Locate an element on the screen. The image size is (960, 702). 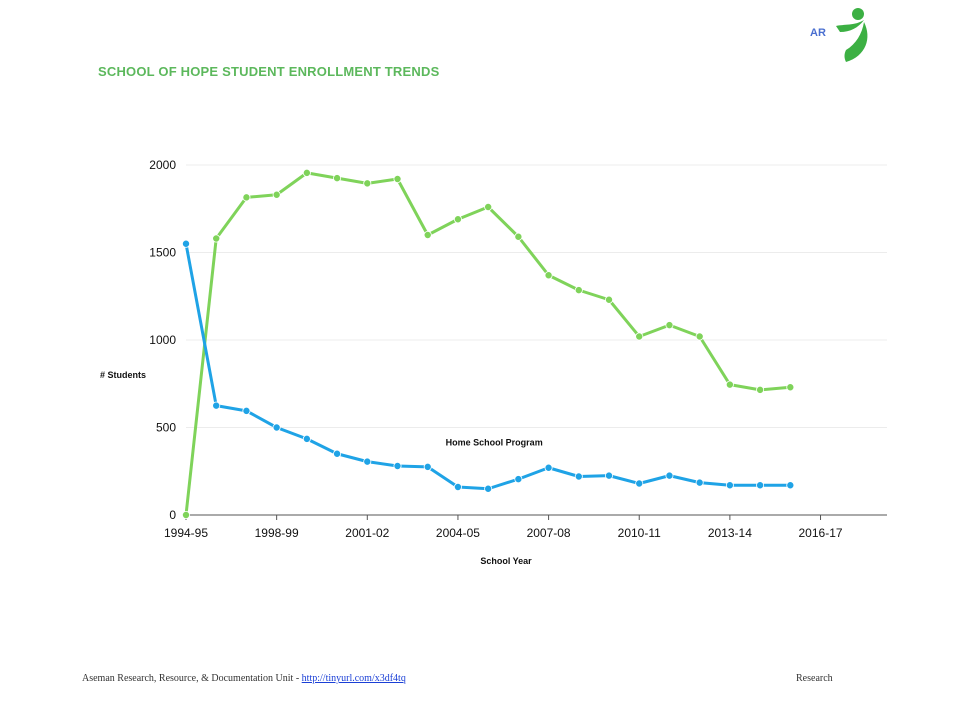
series-annotation: Home School Program is located at coordinates (494, 442).